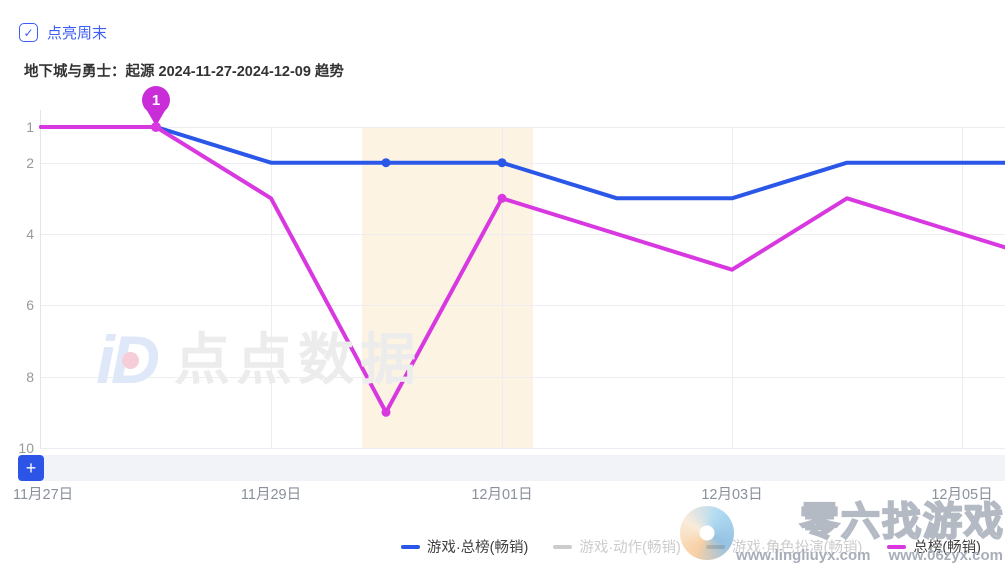  What do you see at coordinates (30, 234) in the screenshot?
I see `y-axis-label: 4` at bounding box center [30, 234].